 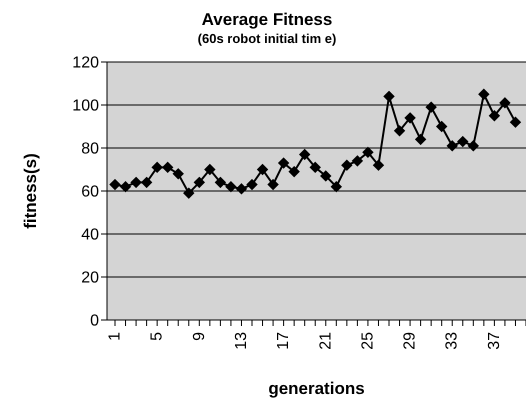 What do you see at coordinates (90, 278) in the screenshot?
I see `y-tick-label: 20` at bounding box center [90, 278].